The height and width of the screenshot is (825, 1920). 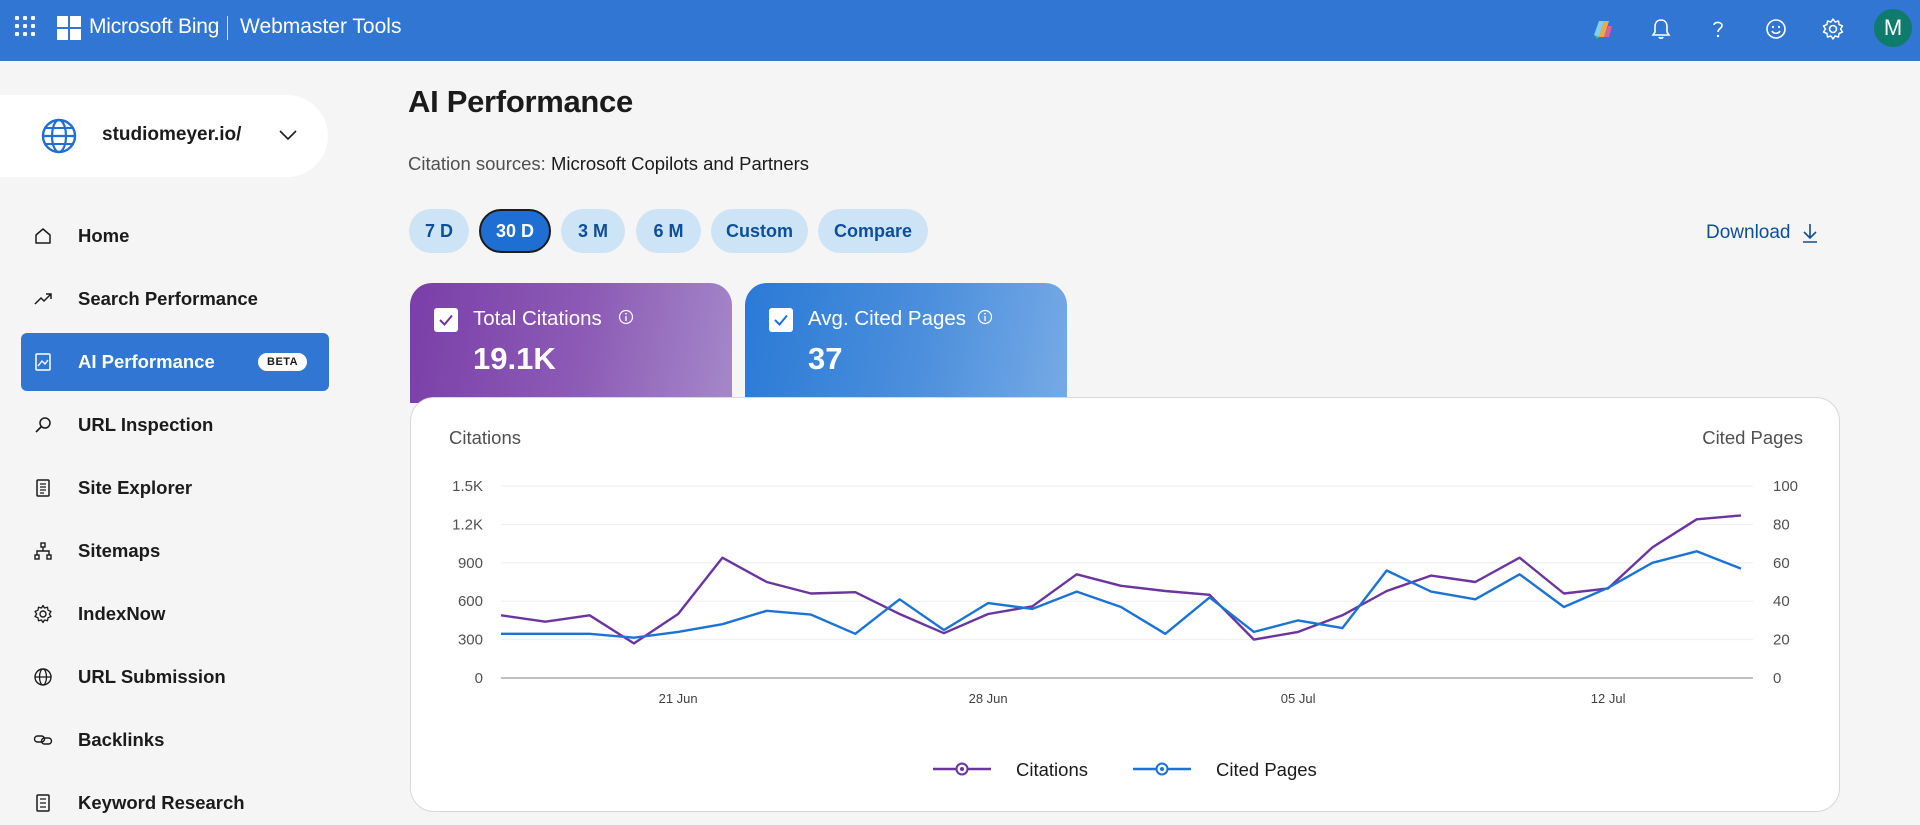 I want to click on x-tick-label: 05 Jul, so click(x=1298, y=698).